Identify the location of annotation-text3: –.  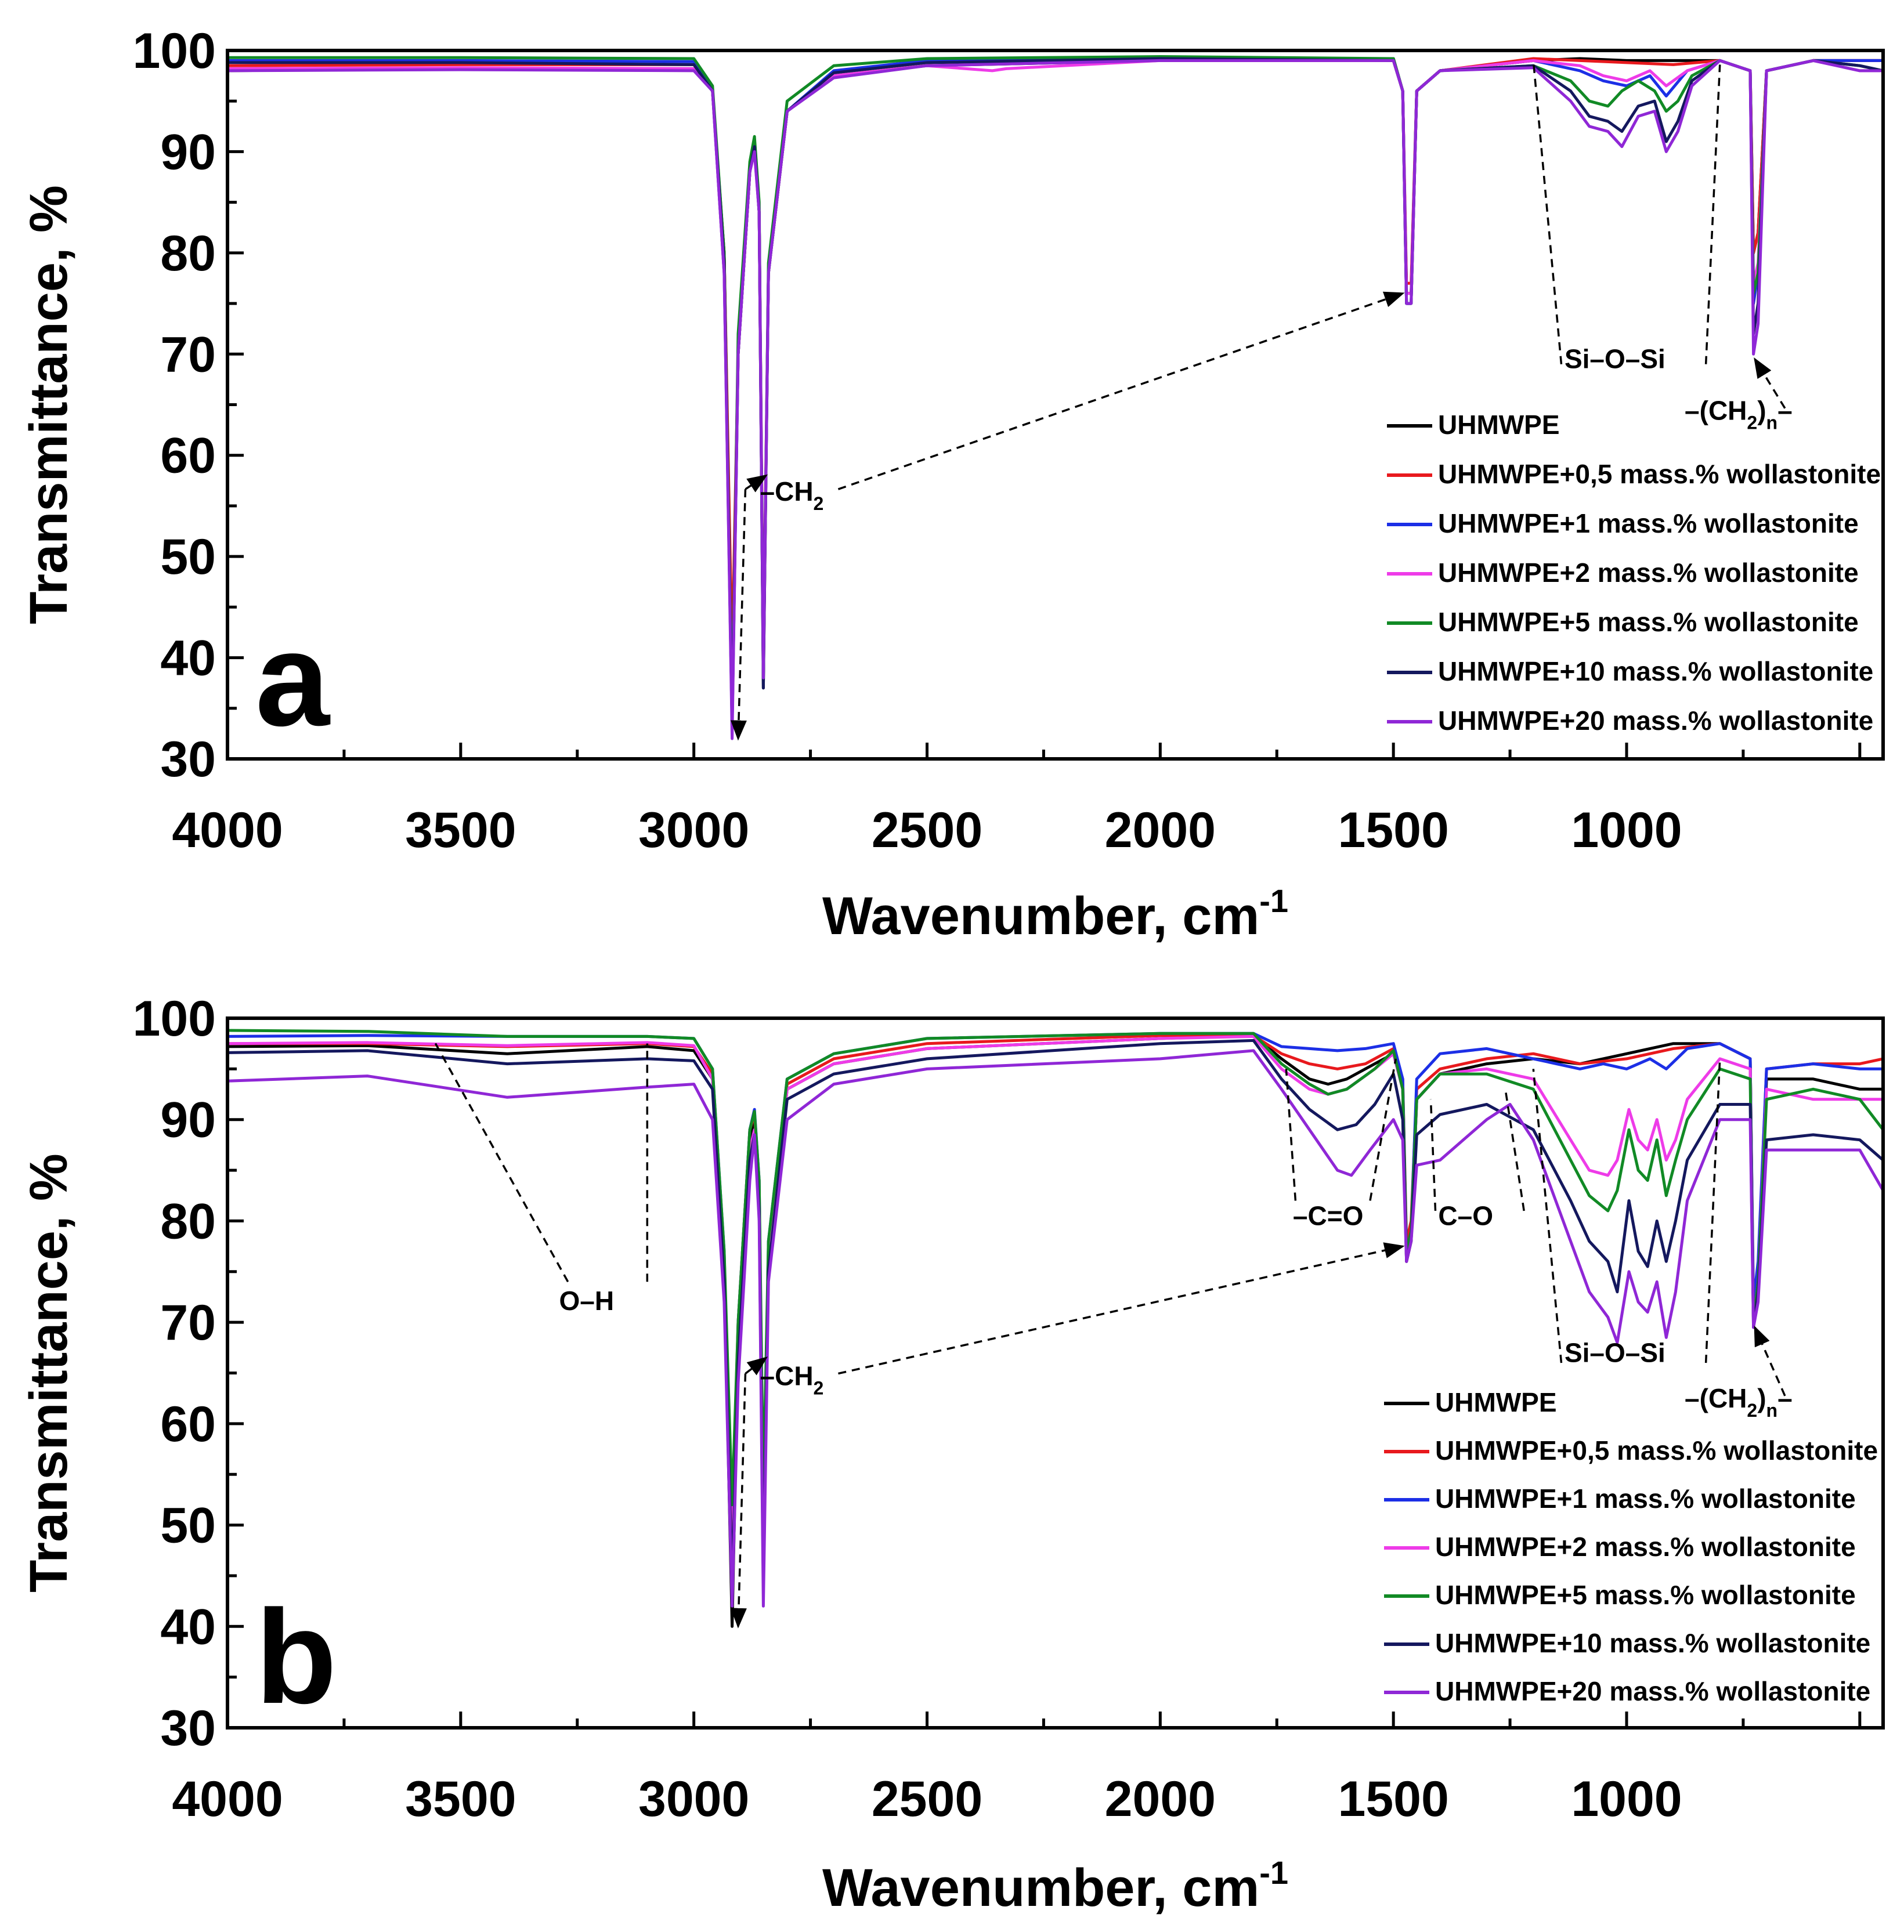
(1785, 411).